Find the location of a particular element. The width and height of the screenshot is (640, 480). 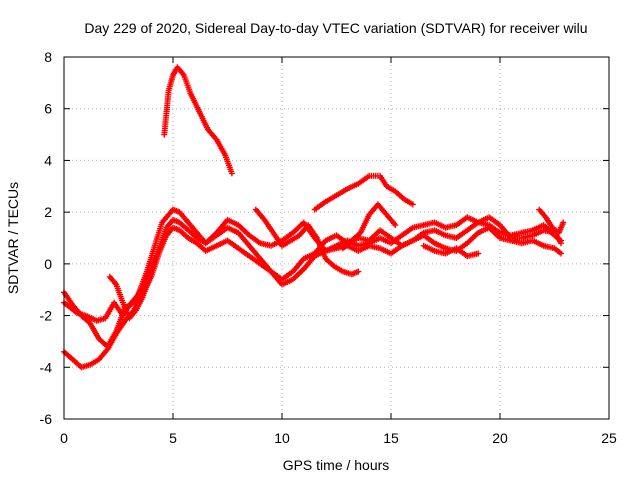

series-track-f is located at coordinates (369, 226).